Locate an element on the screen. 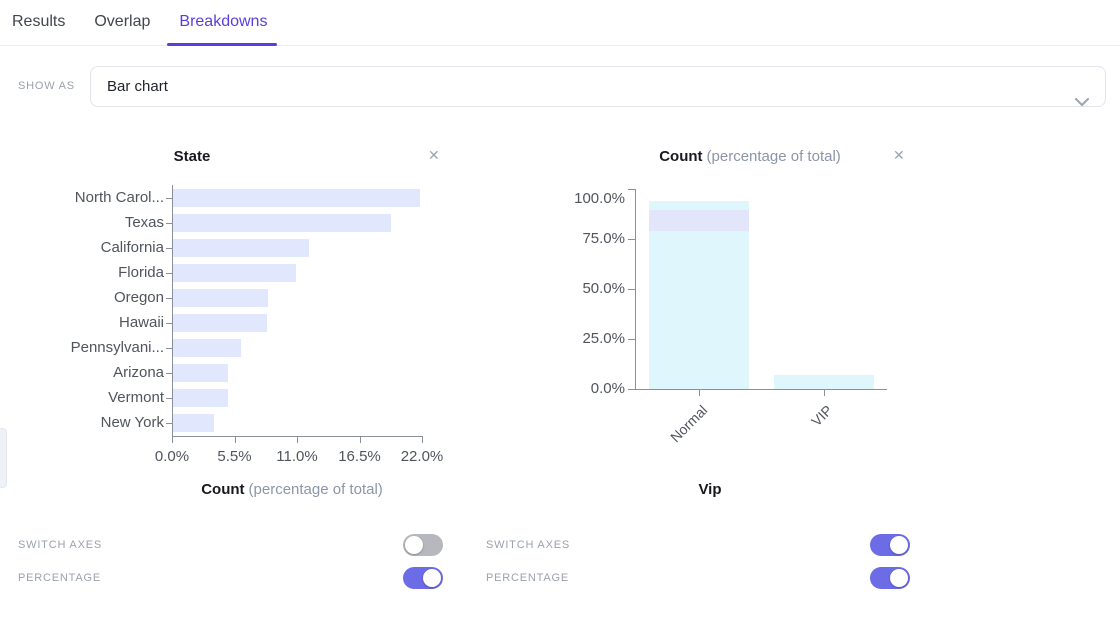  tab-results: Results is located at coordinates (39, 21).